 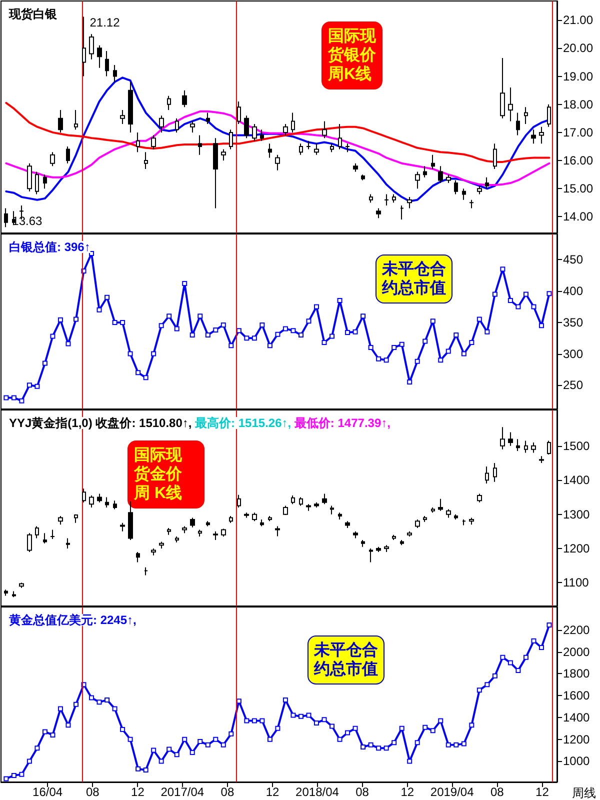 I want to click on y-tick-label: 250, so click(x=573, y=385).